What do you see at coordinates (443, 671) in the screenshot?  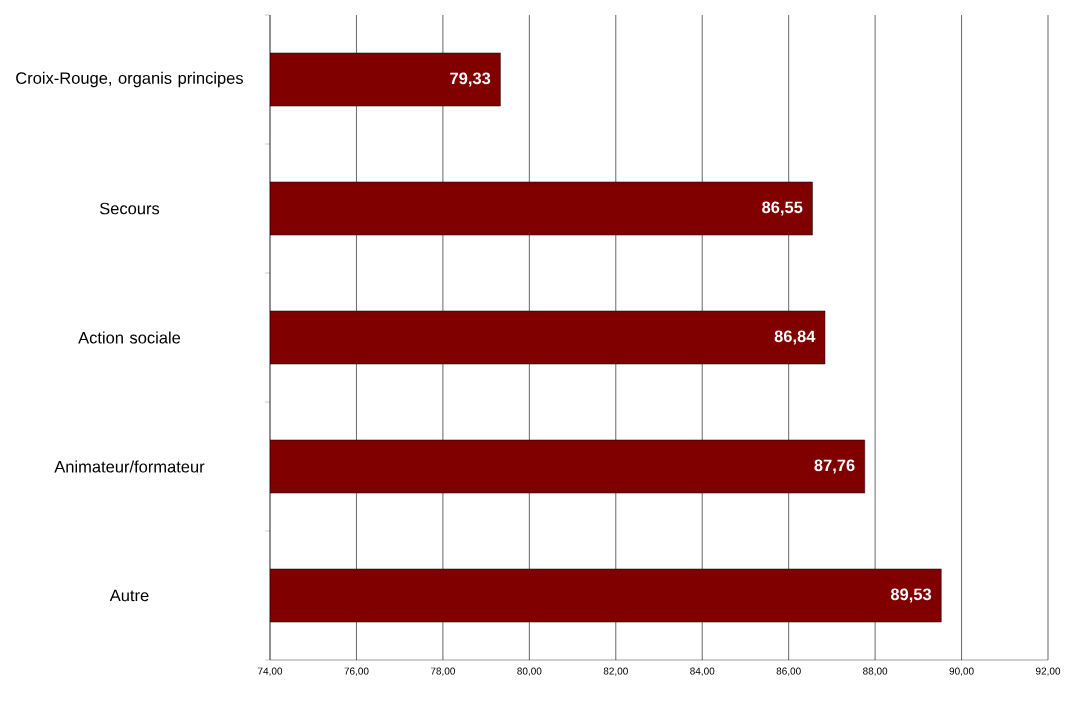 I see `x-tick-label: 78,00` at bounding box center [443, 671].